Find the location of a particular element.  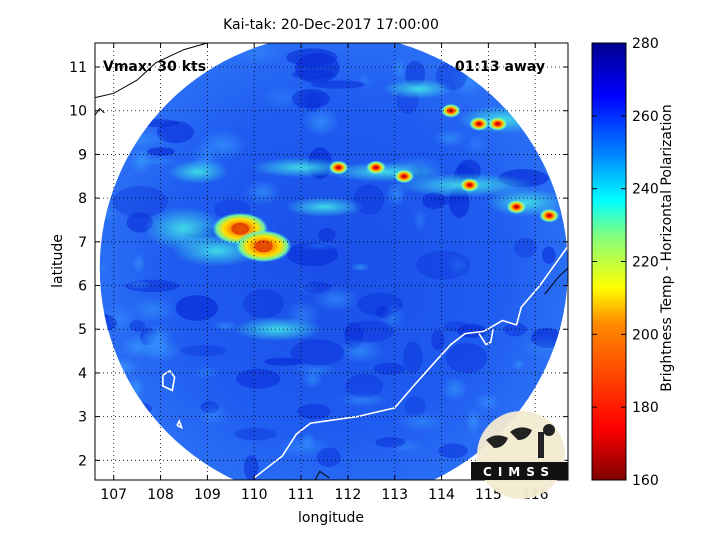

x-tick-label: 108 is located at coordinates (160, 495).